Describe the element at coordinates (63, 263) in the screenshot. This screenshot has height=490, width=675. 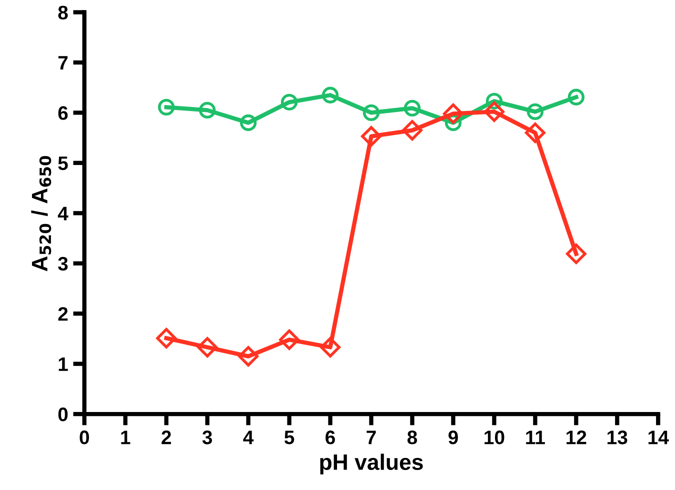
I see `y-tick-label: 3` at that location.